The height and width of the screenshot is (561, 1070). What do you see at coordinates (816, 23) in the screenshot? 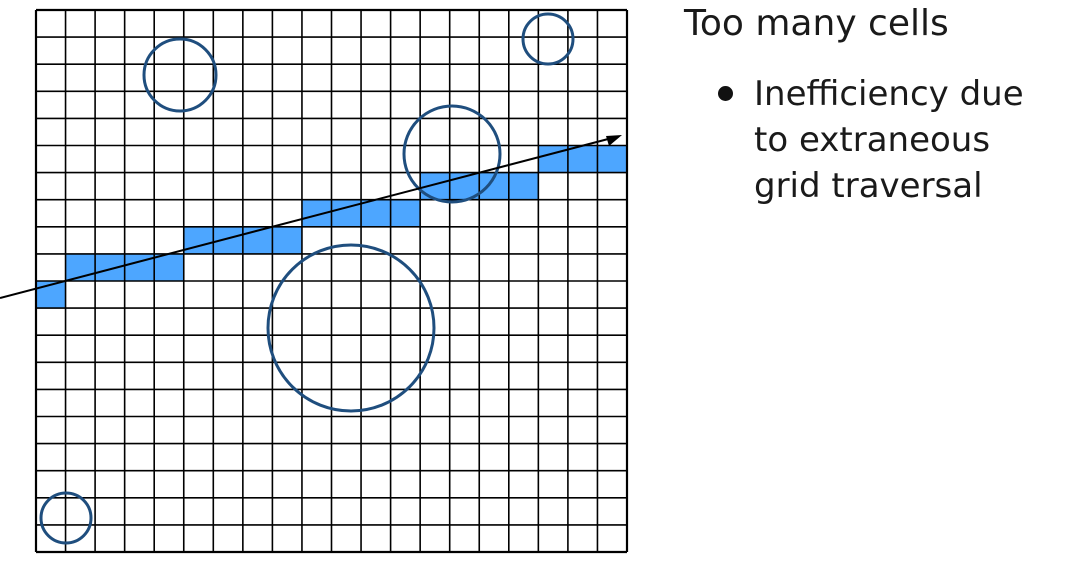
I see `panel-heading: Too many cells` at bounding box center [816, 23].